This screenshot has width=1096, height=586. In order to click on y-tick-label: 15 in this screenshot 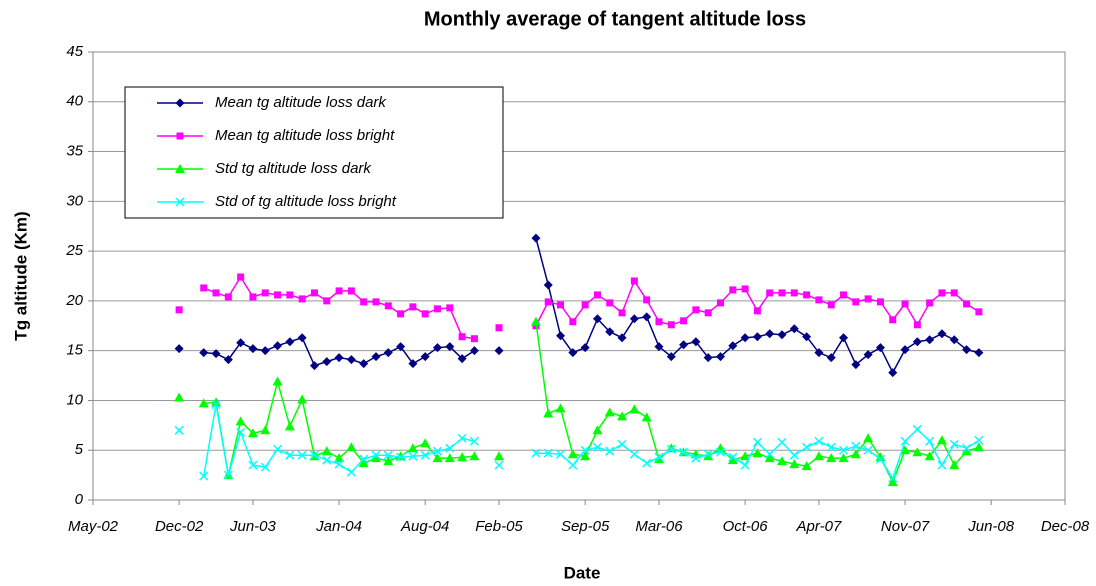, I will do `click(74, 350)`.